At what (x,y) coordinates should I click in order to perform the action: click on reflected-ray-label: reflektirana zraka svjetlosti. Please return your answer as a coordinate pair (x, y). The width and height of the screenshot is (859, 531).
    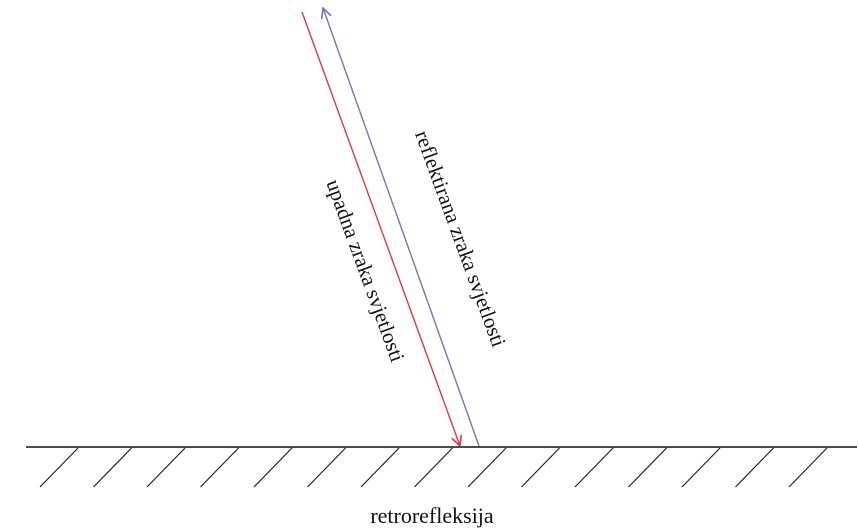
    Looking at the image, I should click on (460, 238).